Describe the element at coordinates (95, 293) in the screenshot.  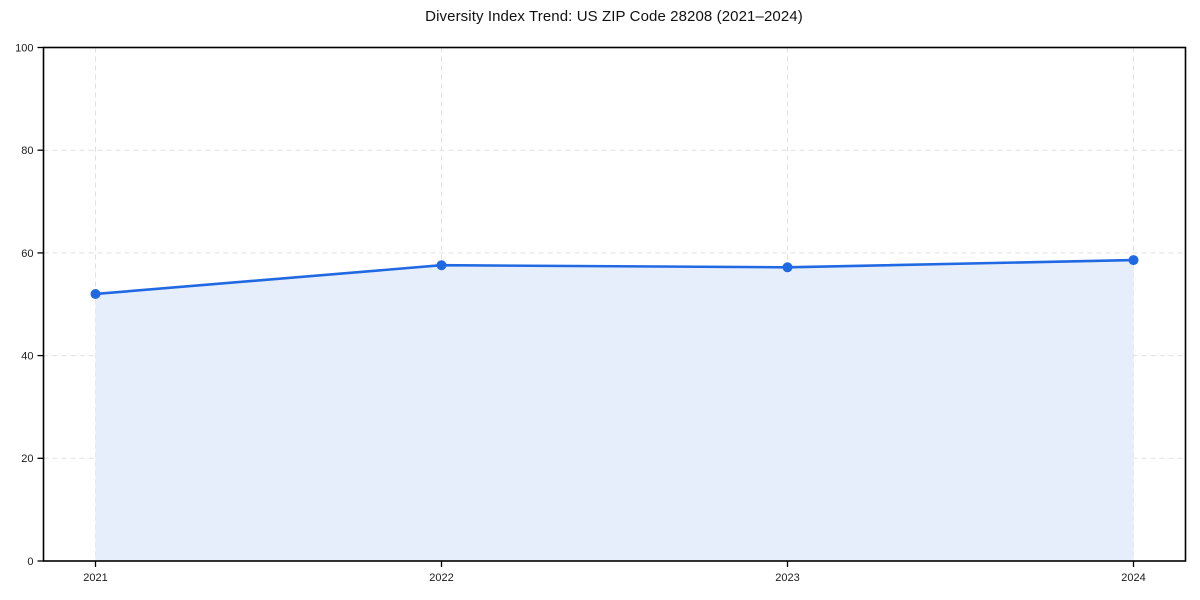
I see `data-point-2021` at that location.